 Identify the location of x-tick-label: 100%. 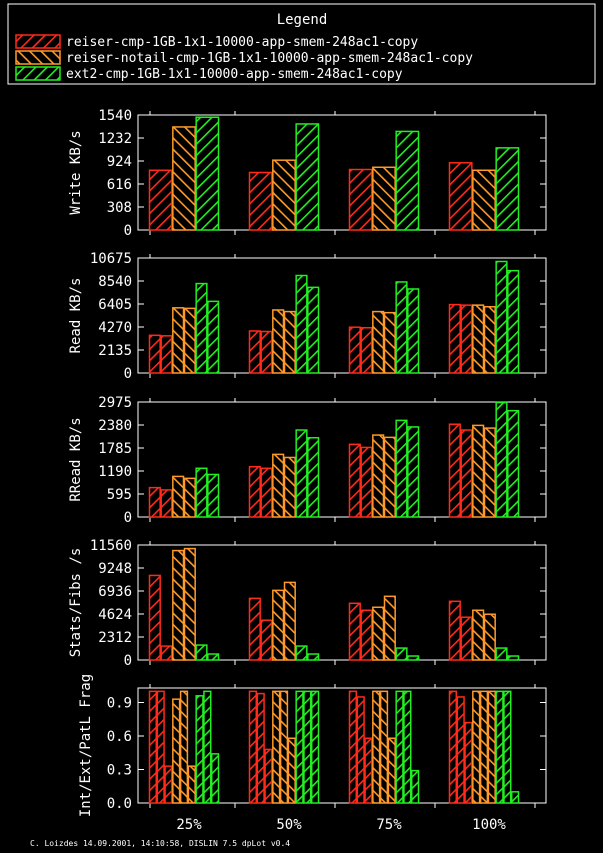
(489, 825).